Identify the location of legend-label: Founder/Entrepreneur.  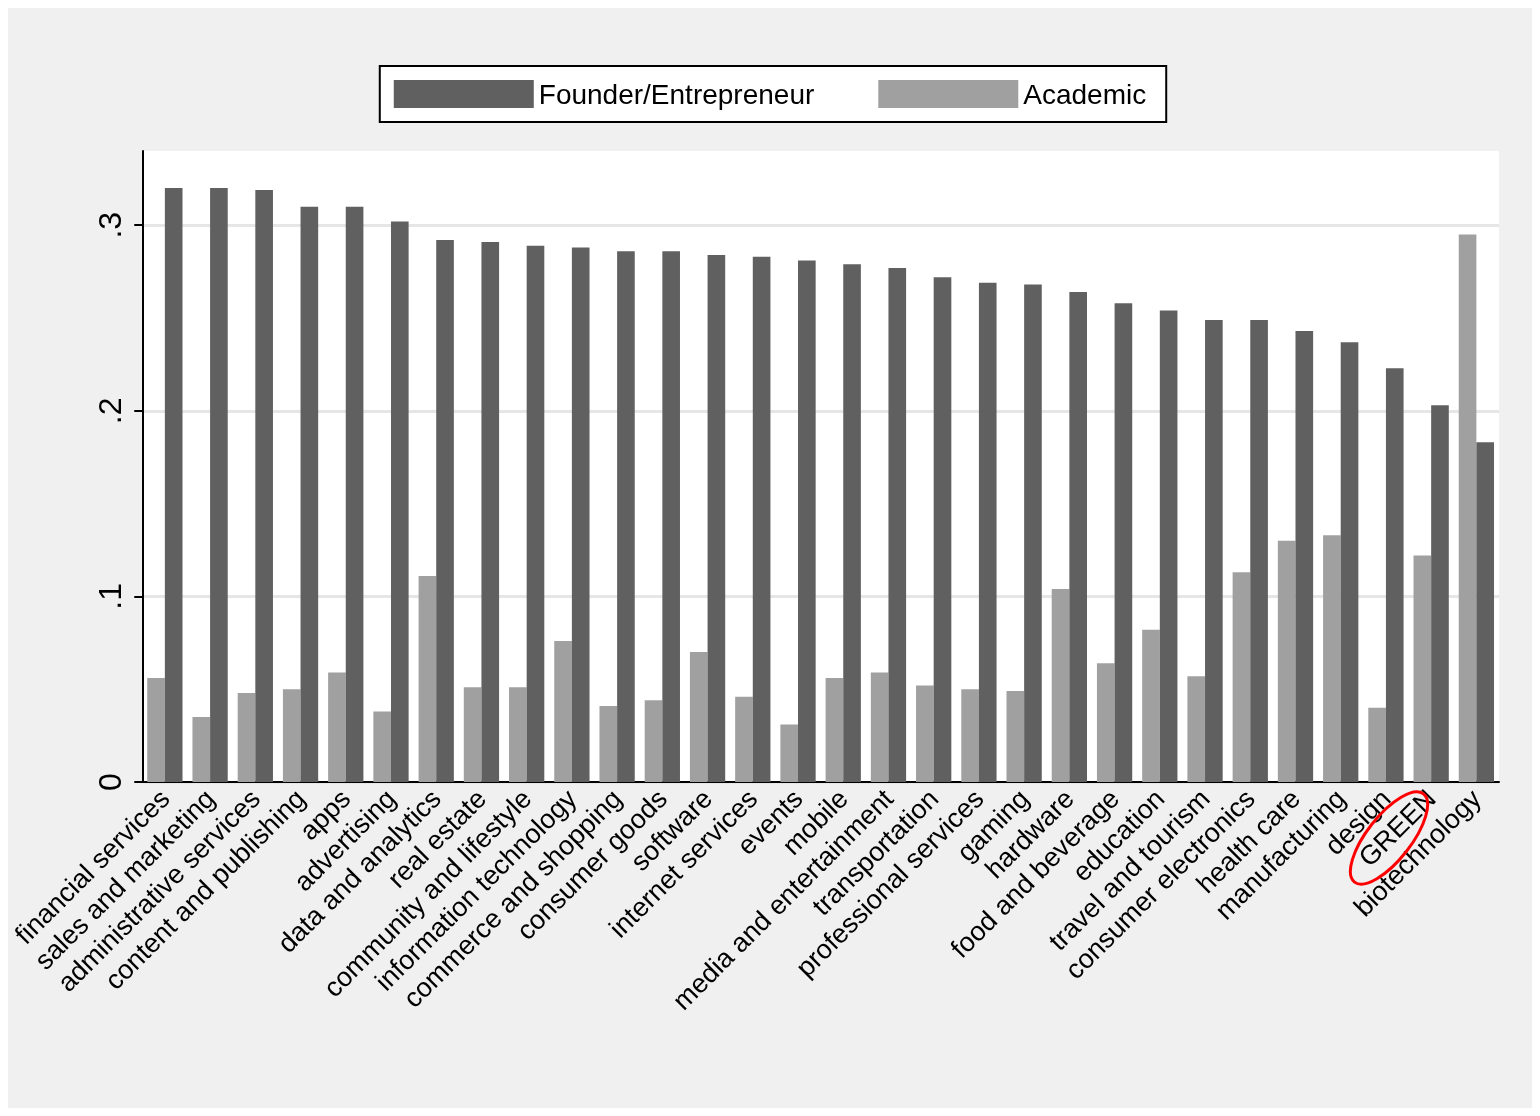
(676, 94).